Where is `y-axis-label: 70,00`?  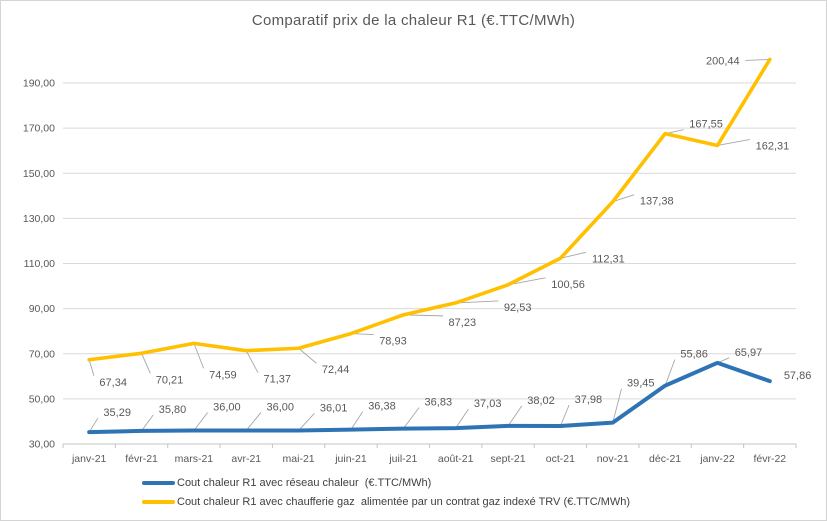
y-axis-label: 70,00 is located at coordinates (42, 354).